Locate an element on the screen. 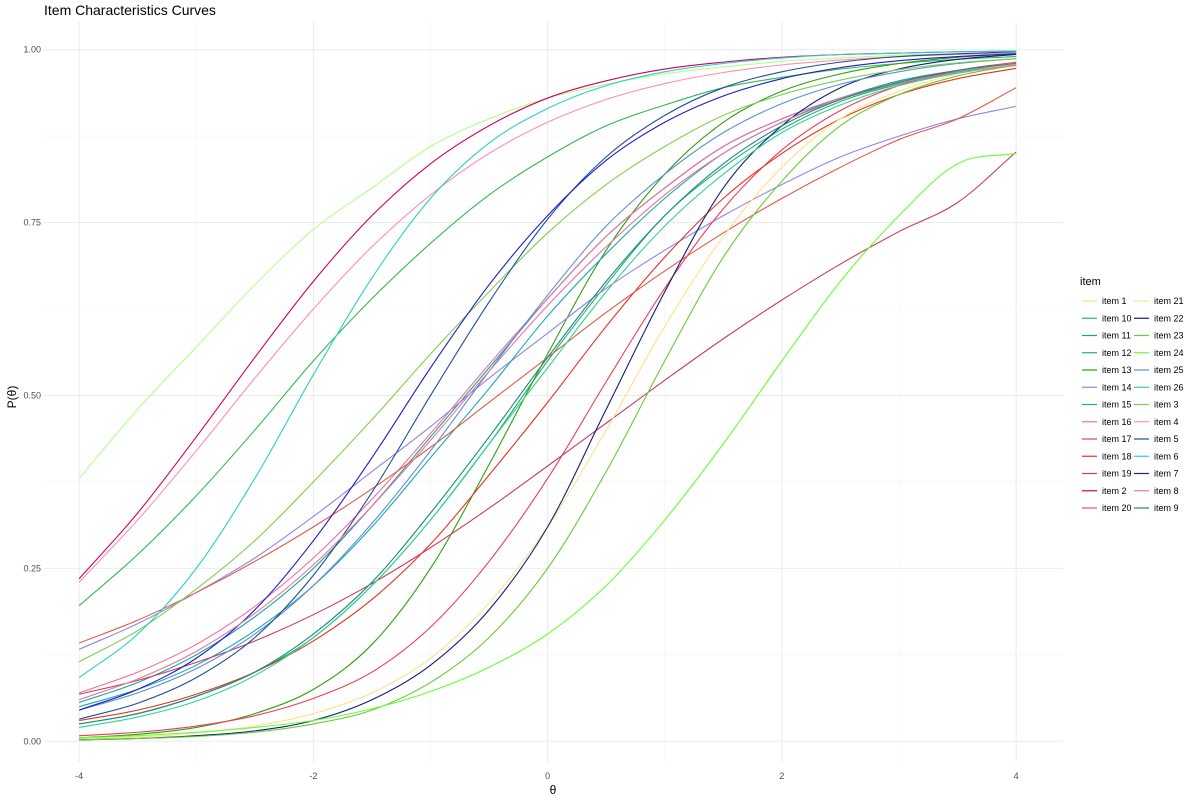  legend-entry: item 5 is located at coordinates (1156, 439).